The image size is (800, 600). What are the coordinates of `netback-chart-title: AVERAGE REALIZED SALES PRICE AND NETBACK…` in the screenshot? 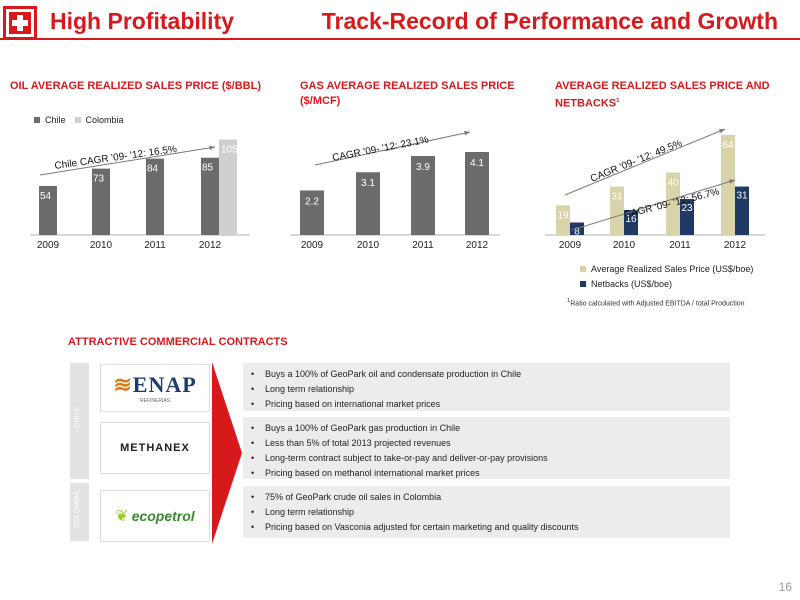 It's located at (662, 95).